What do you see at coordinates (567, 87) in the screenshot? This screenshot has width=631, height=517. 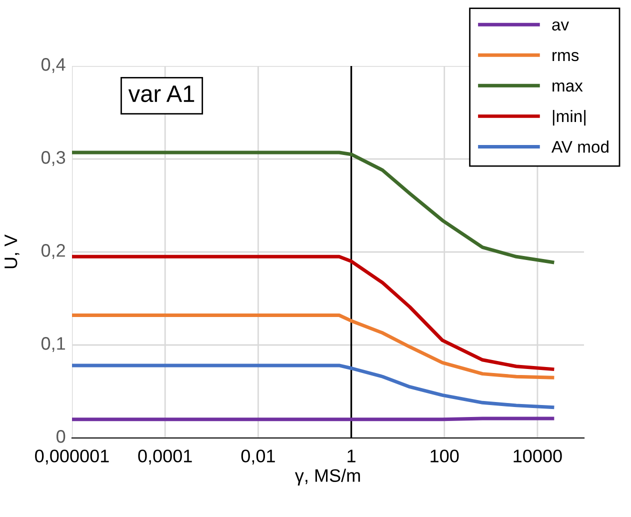 I see `legend-label: max` at bounding box center [567, 87].